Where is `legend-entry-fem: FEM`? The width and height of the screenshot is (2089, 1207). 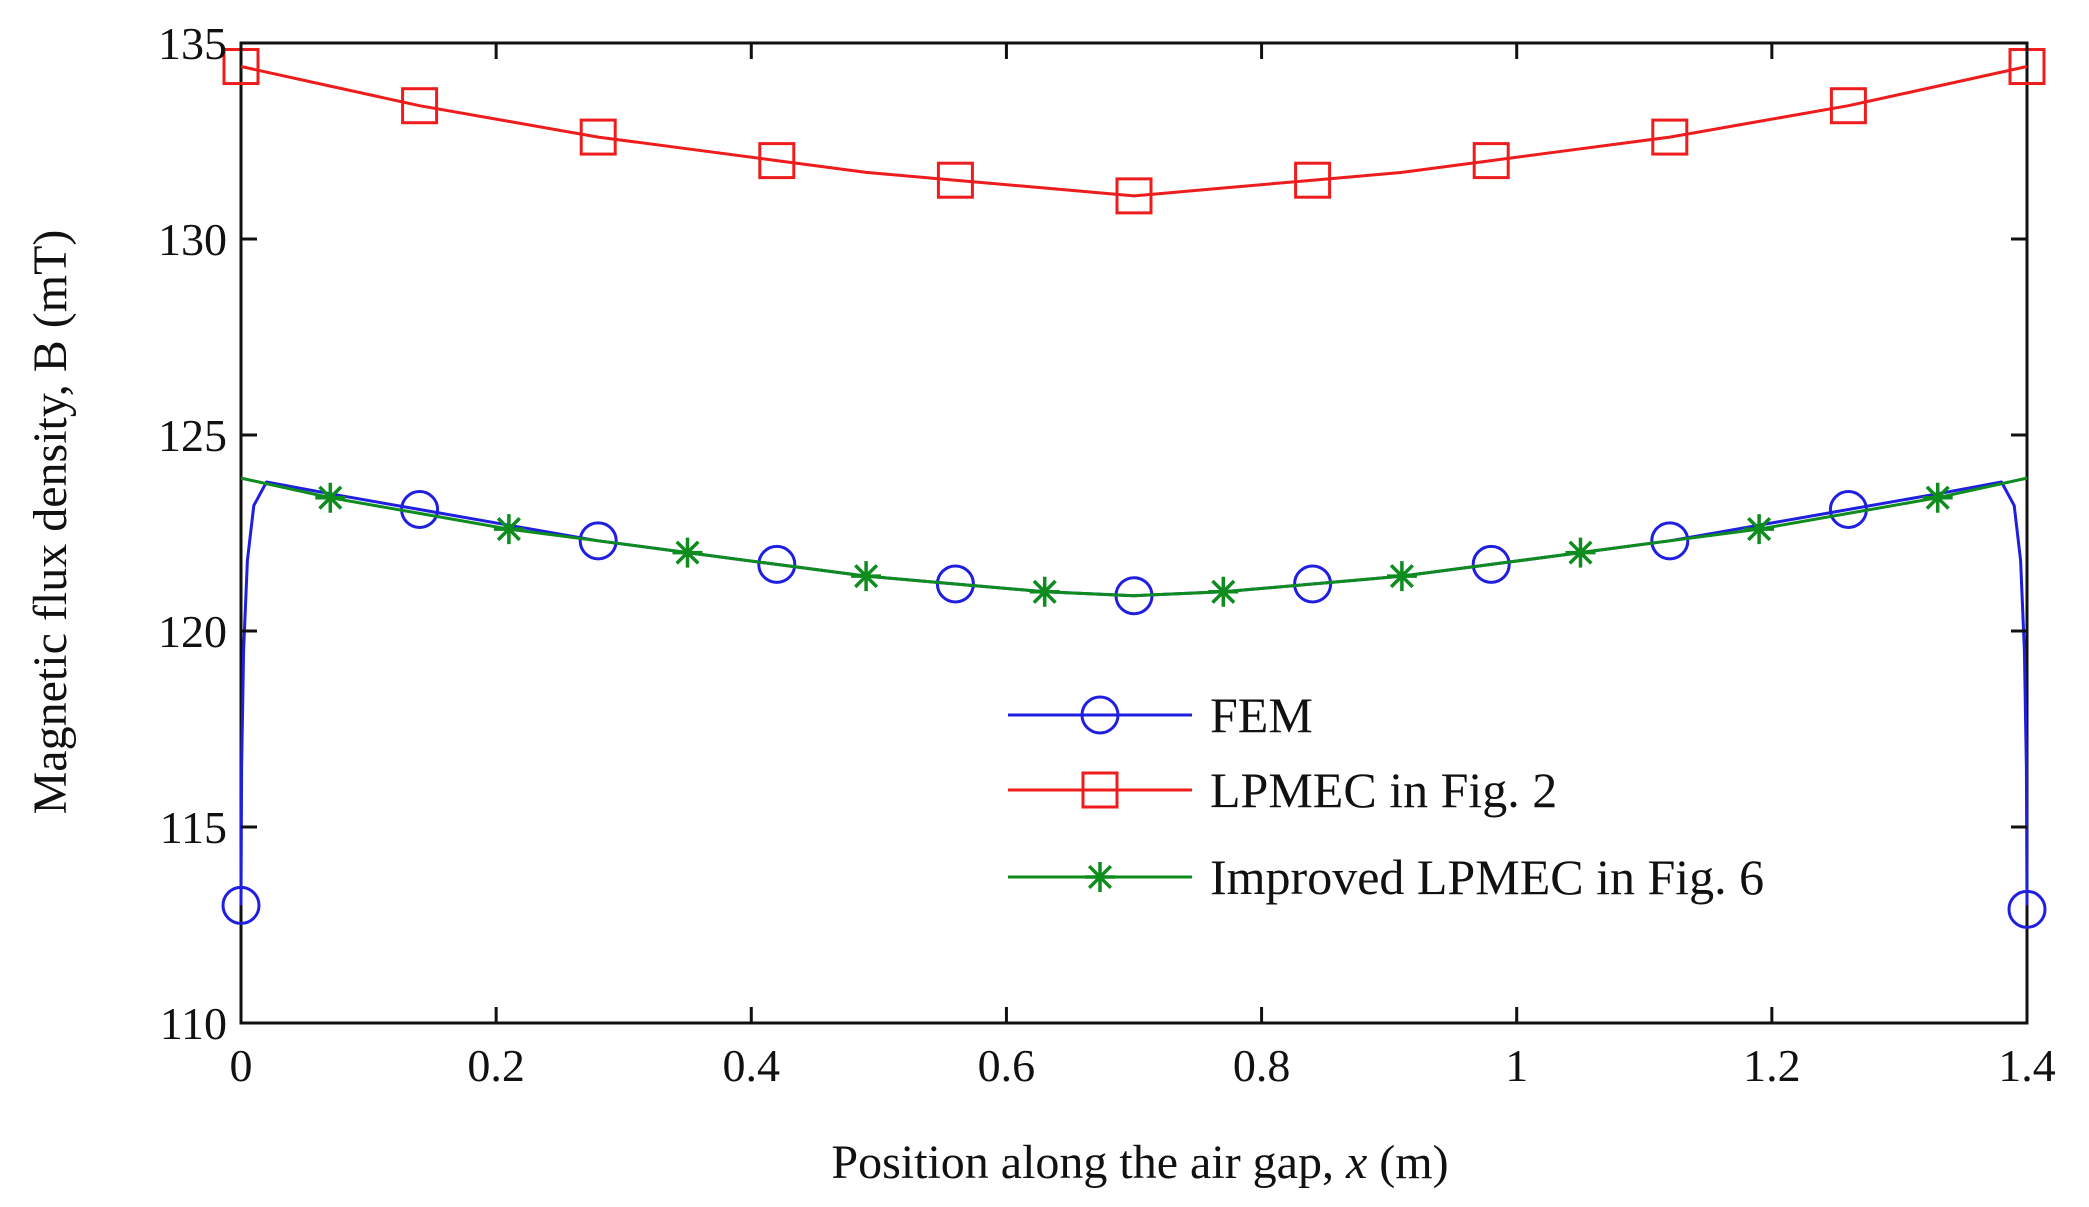 legend-entry-fem: FEM is located at coordinates (1160, 715).